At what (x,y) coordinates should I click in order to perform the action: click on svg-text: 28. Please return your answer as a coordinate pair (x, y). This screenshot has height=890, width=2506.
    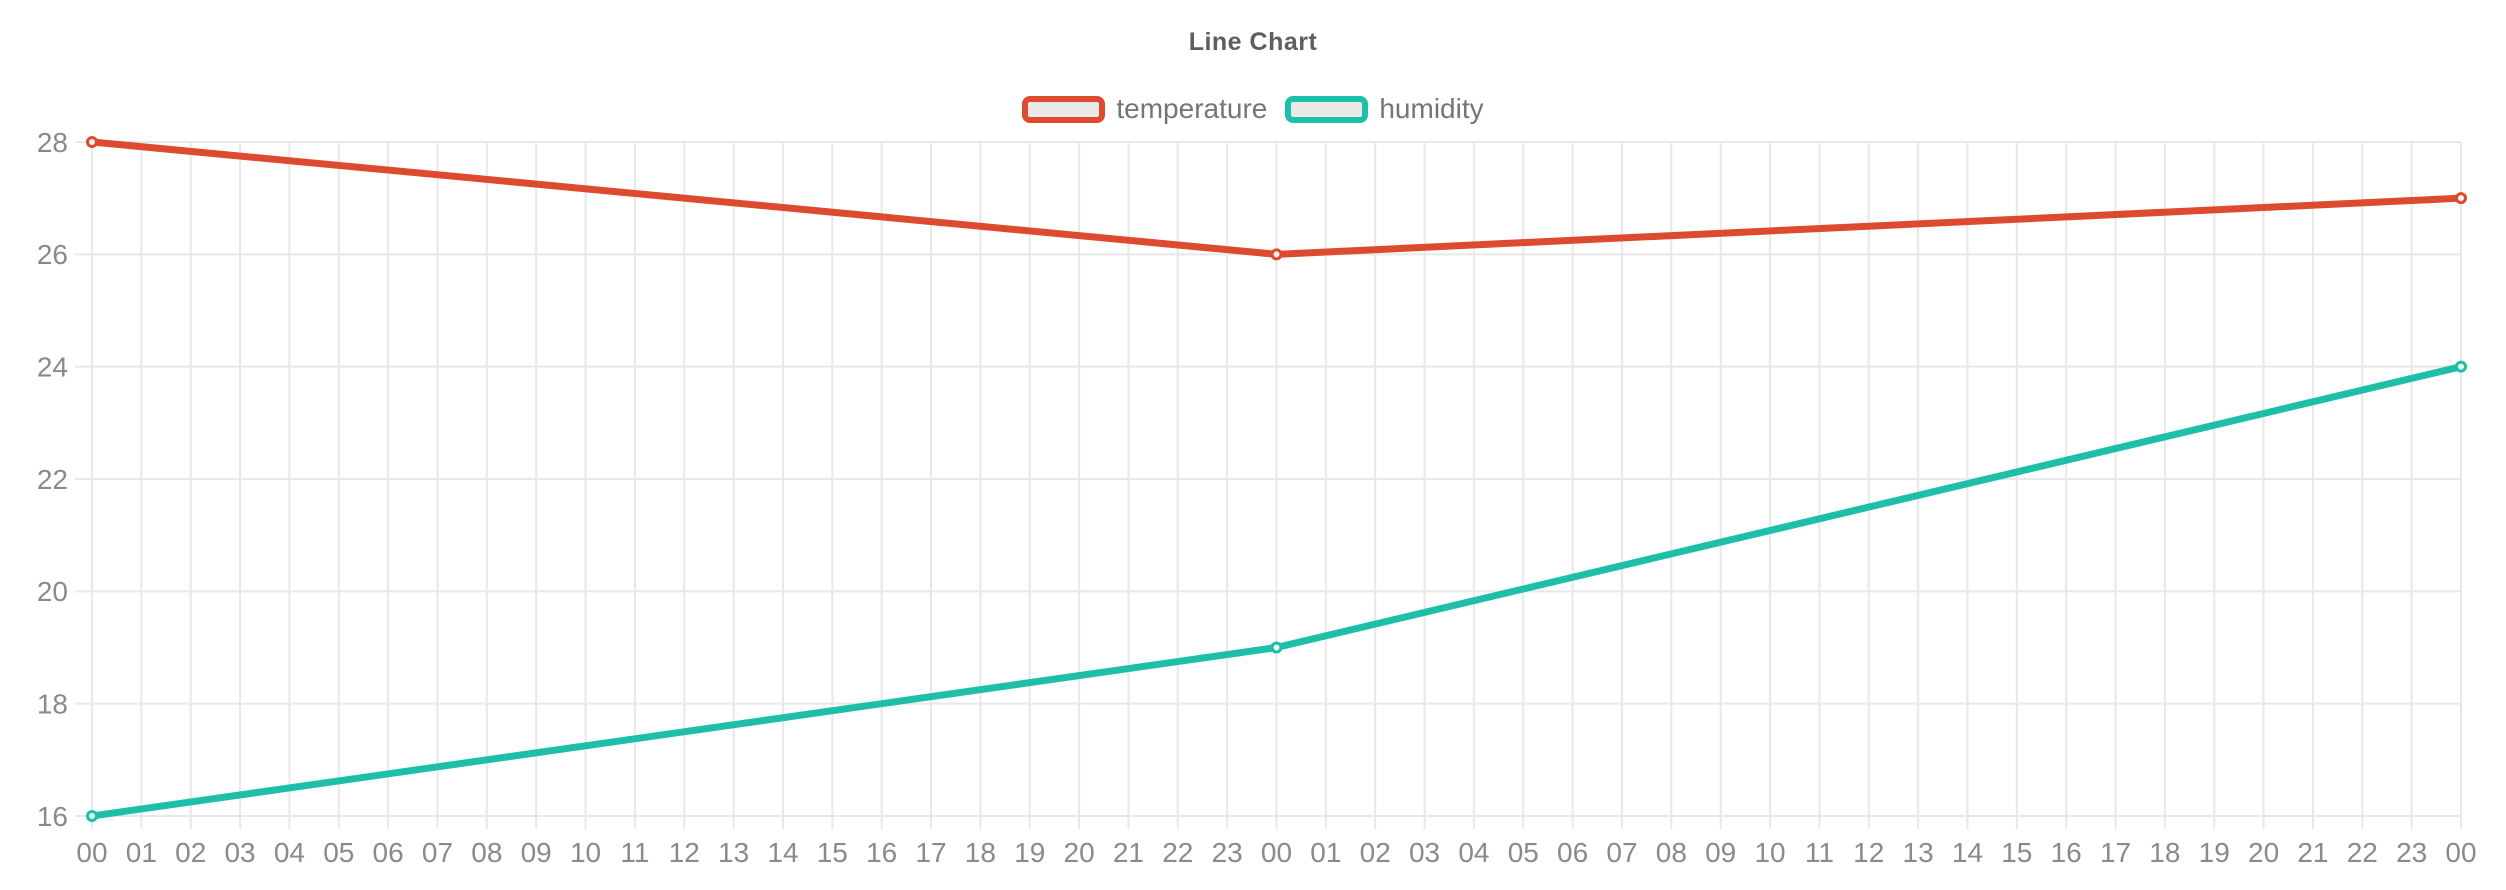
    Looking at the image, I should click on (52, 142).